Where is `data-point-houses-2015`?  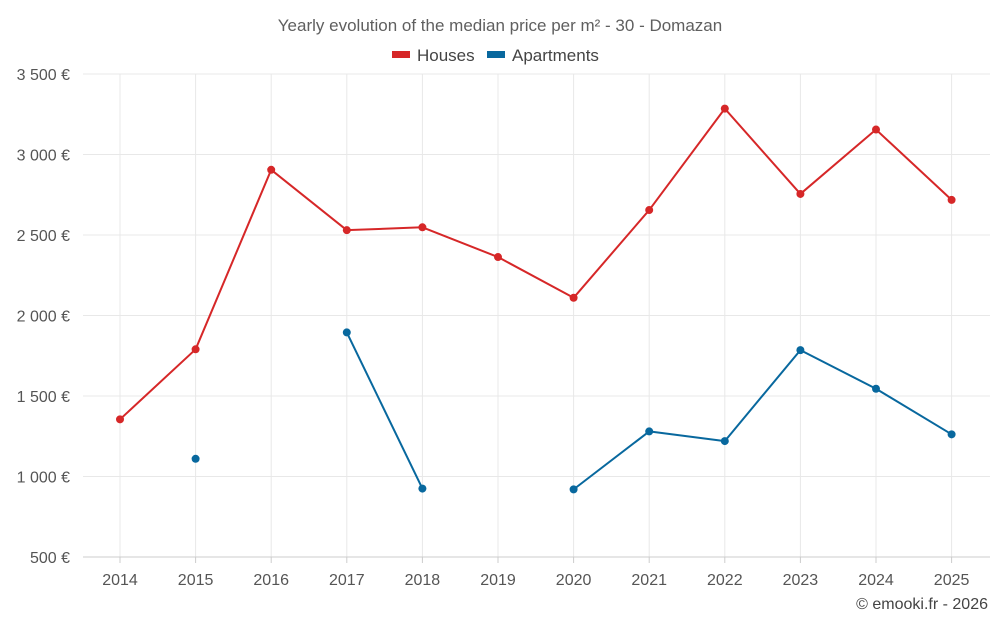
data-point-houses-2015 is located at coordinates (195, 349).